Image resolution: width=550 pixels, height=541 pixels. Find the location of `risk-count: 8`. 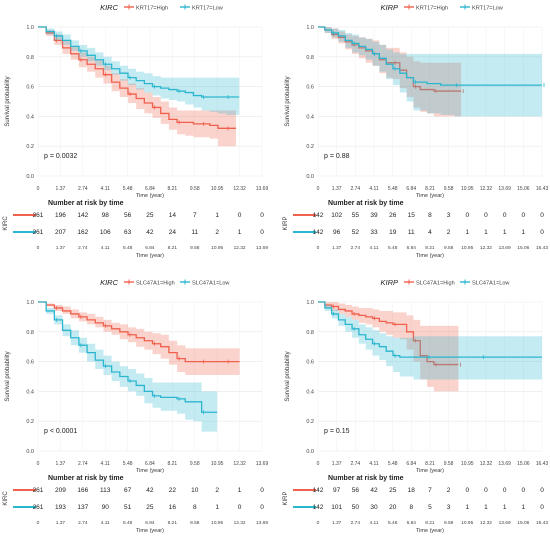

risk-count: 8 is located at coordinates (195, 507).